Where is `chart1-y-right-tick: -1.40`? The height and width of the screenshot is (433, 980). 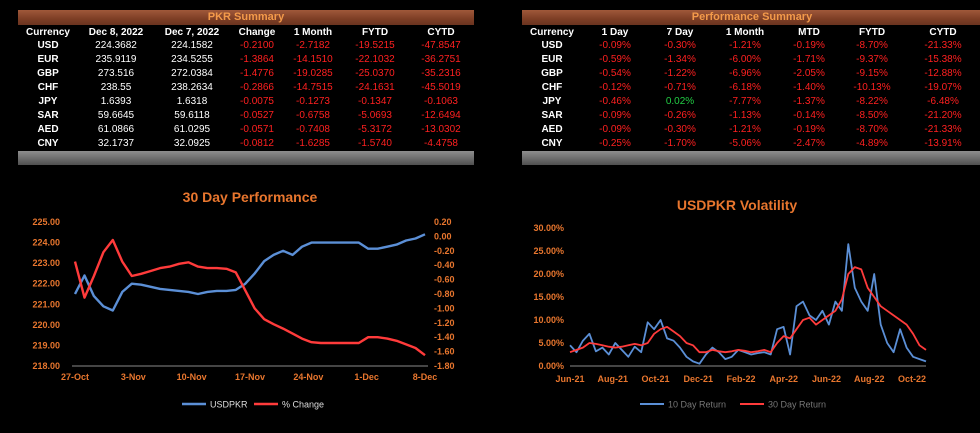 chart1-y-right-tick: -1.40 is located at coordinates (444, 337).